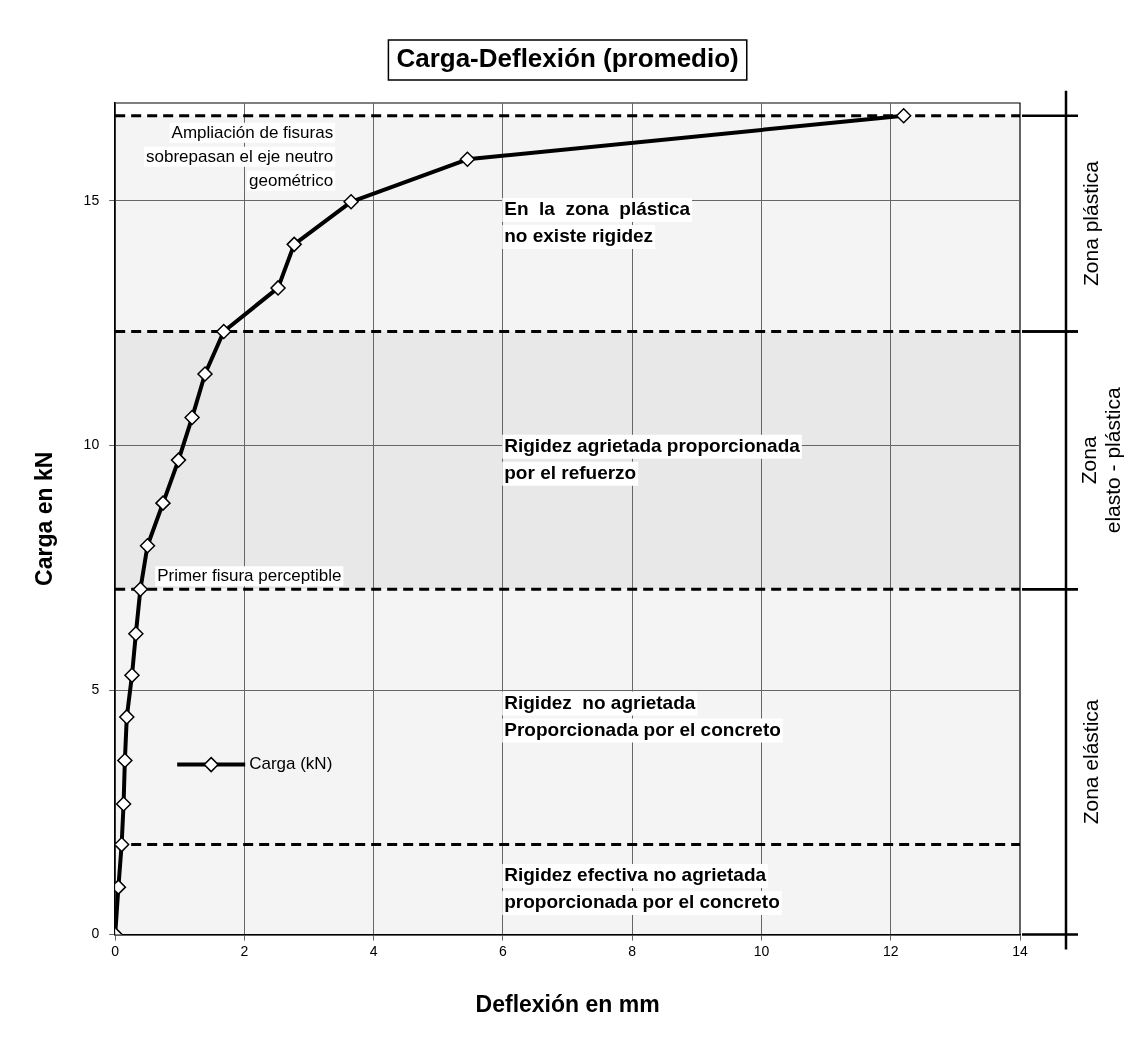  I want to click on y-tick-label: 10, so click(91, 444).